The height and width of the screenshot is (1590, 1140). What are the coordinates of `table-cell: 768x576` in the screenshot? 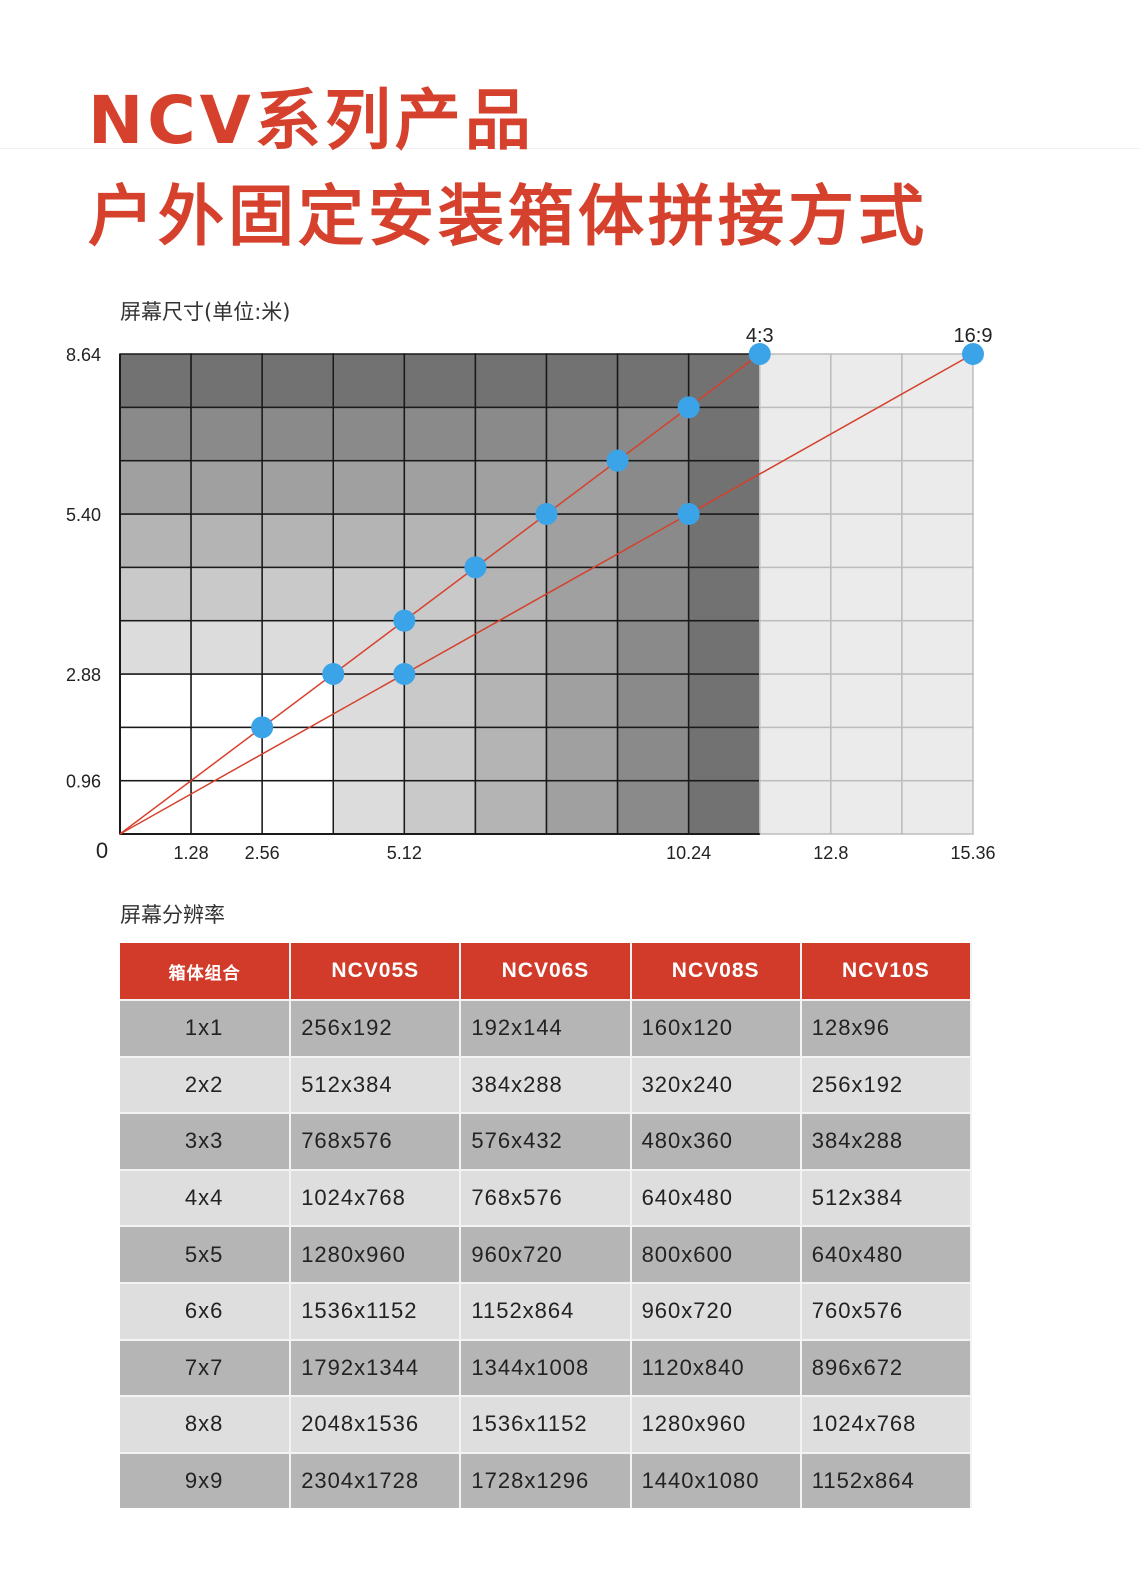 It's located at (546, 1197).